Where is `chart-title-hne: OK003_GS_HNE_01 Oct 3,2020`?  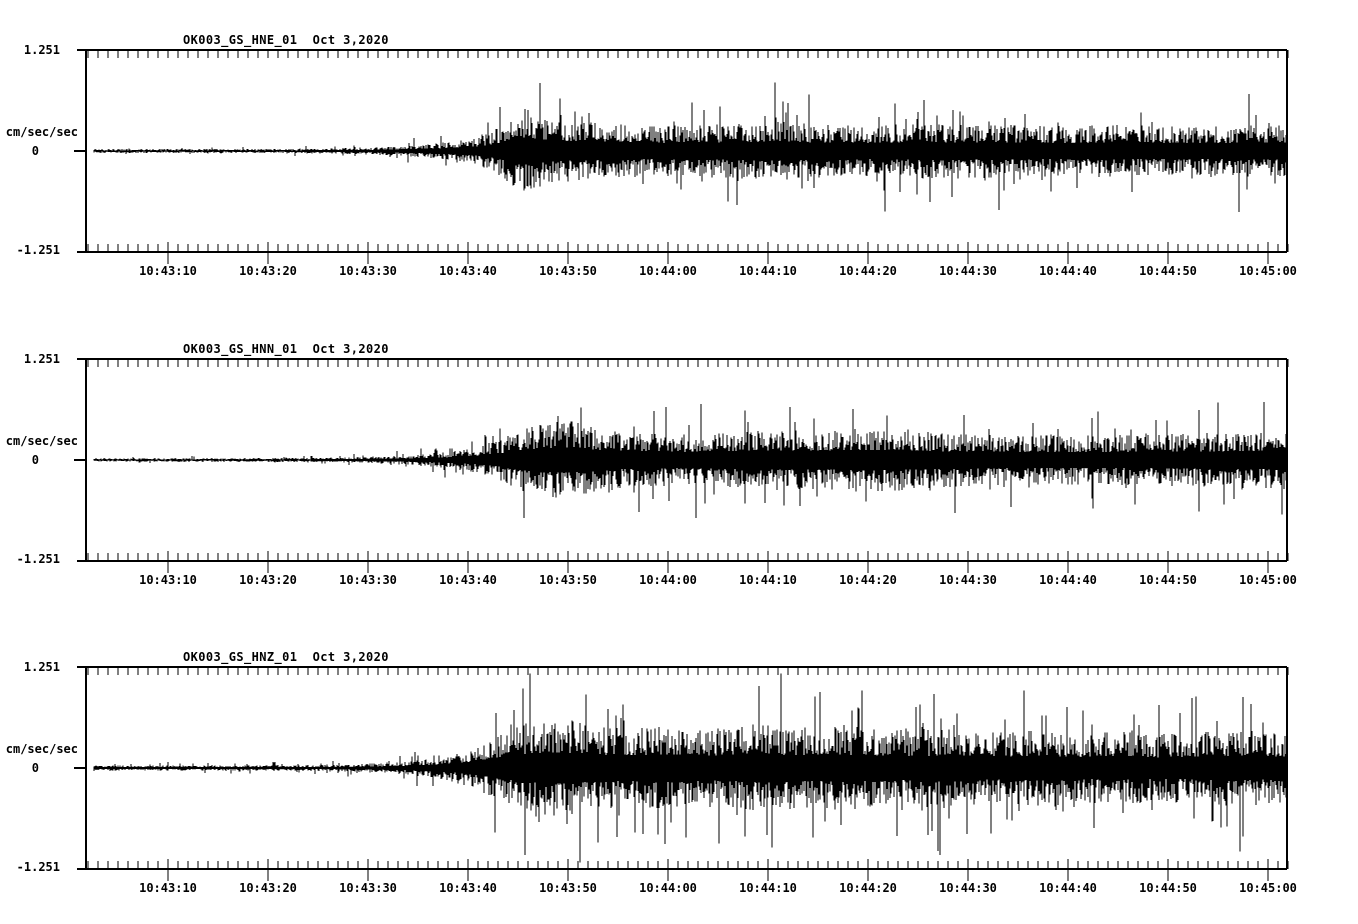 chart-title-hne: OK003_GS_HNE_01 Oct 3,2020 is located at coordinates (286, 40).